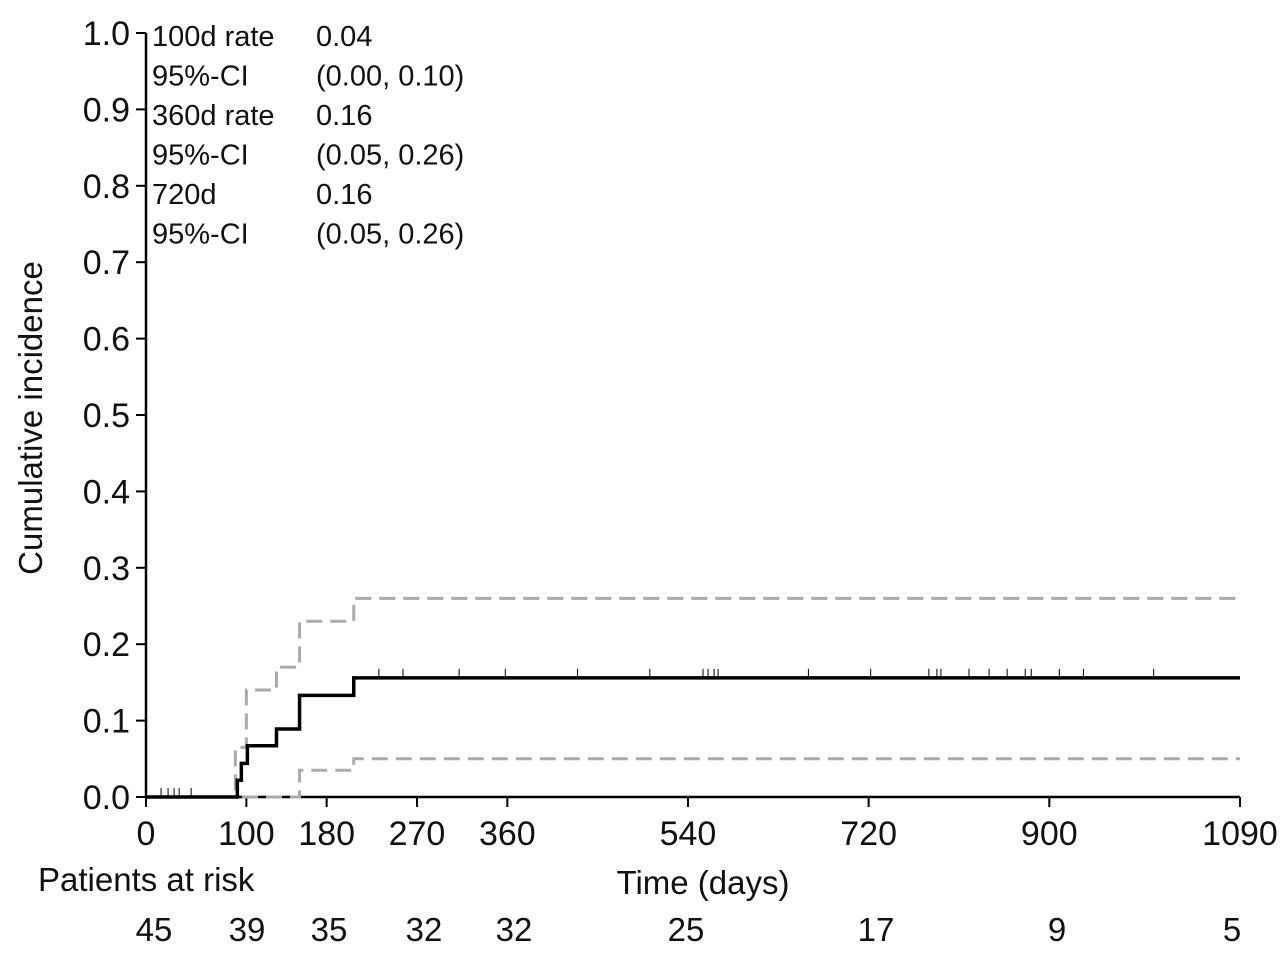 This screenshot has height=954, width=1280. I want to click on y-tick-label: 0.2, so click(106, 645).